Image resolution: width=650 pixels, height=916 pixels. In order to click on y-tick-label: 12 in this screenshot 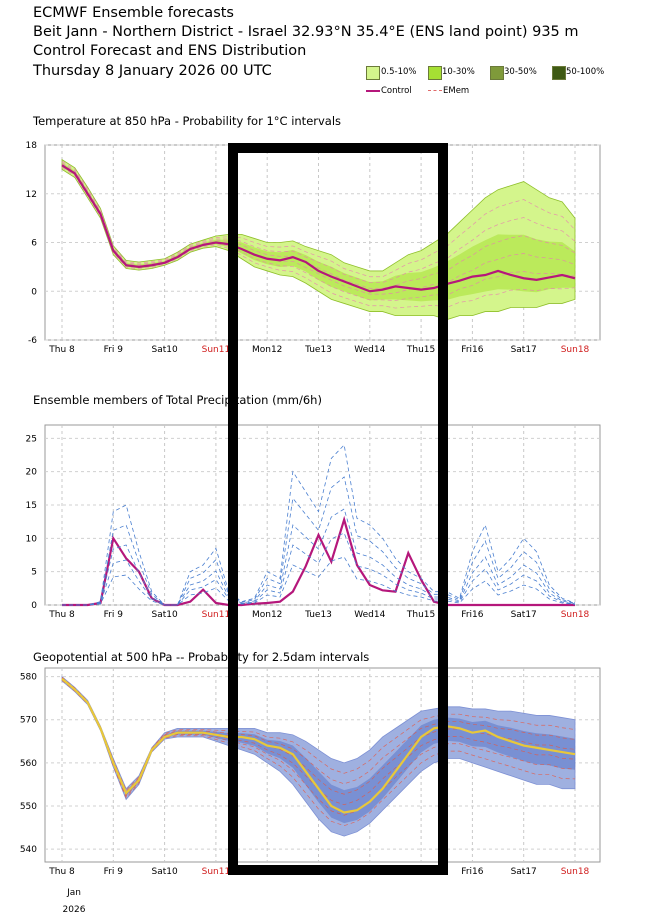, I will do `click(31, 195)`.